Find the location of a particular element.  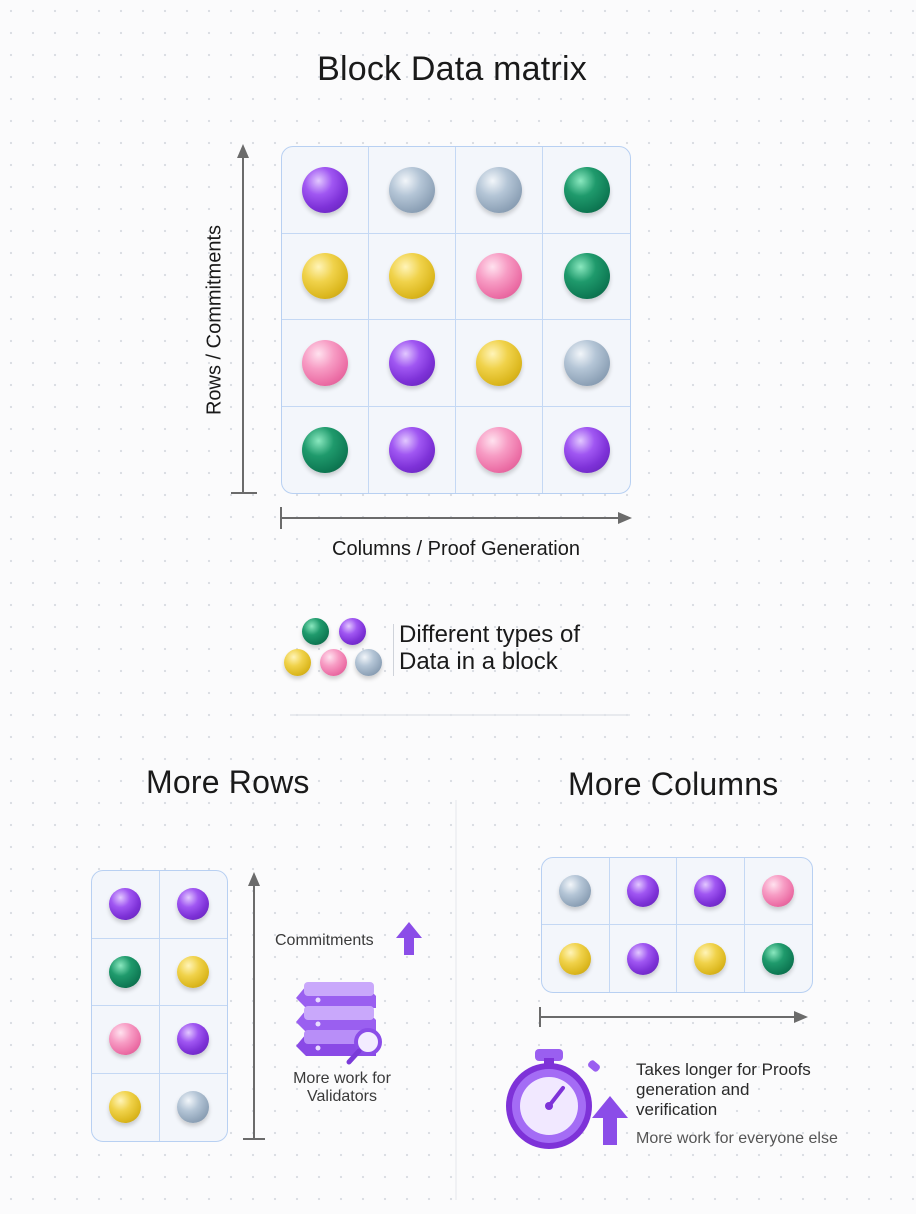

legend-green-ball is located at coordinates (315, 631).